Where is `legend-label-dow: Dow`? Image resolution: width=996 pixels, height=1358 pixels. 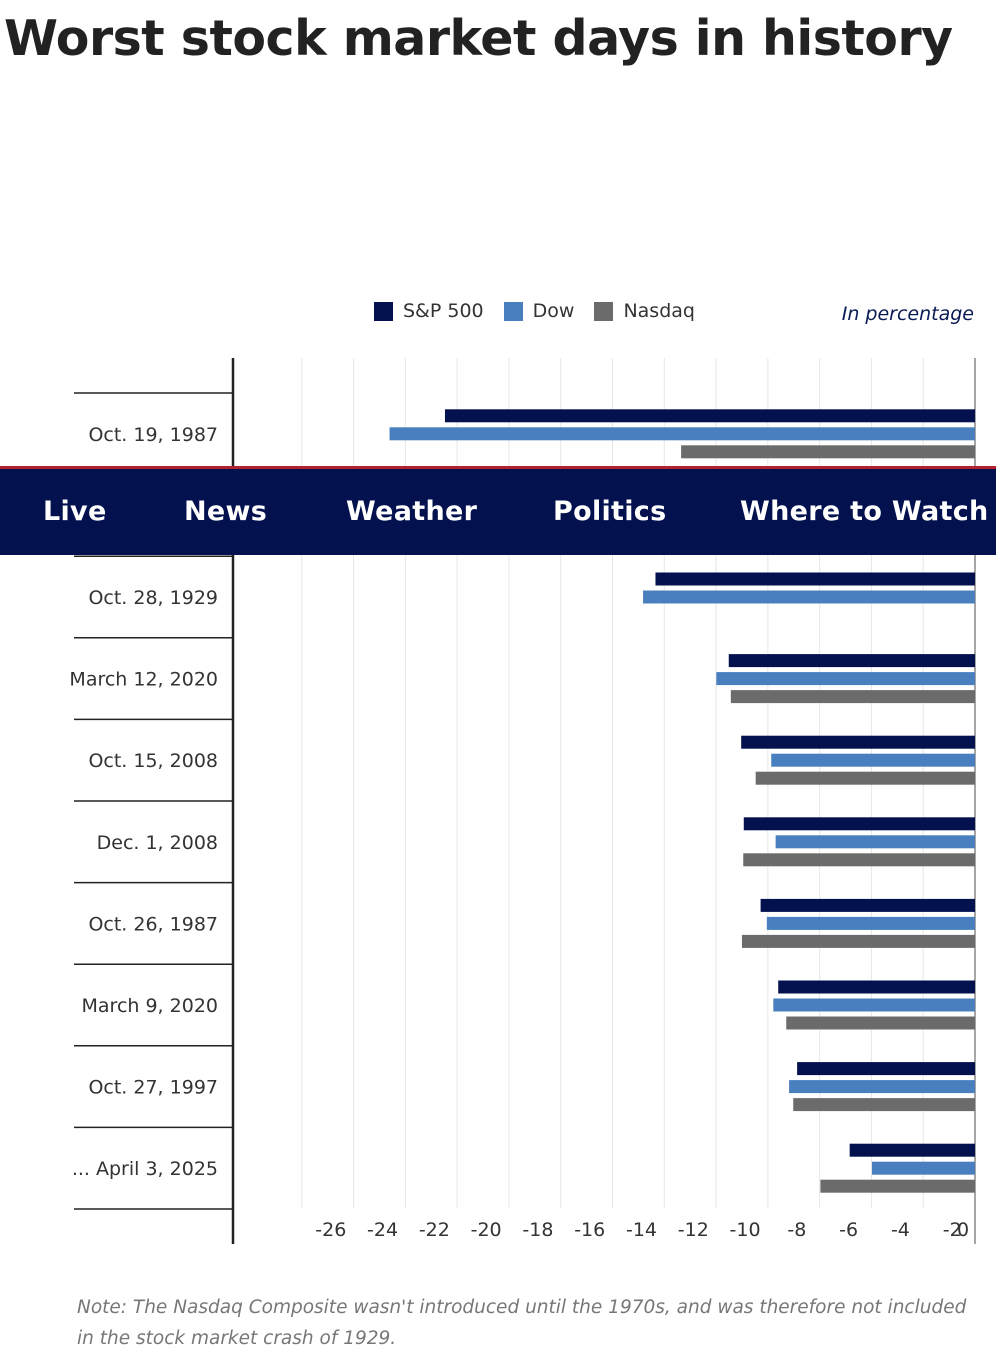
legend-label-dow: Dow is located at coordinates (553, 311).